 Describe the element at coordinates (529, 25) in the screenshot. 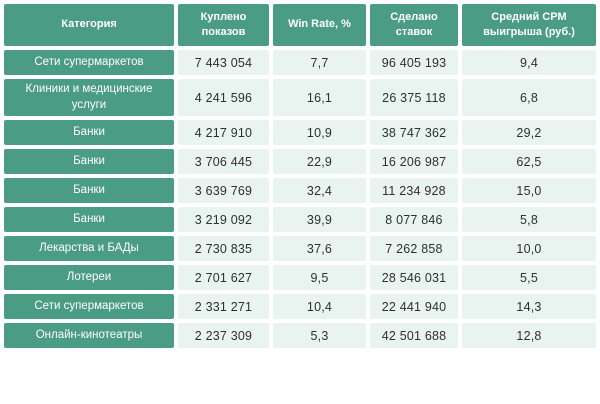

I see `column-header-avg-cpm: Средний CPM выигрыша (руб.)` at that location.